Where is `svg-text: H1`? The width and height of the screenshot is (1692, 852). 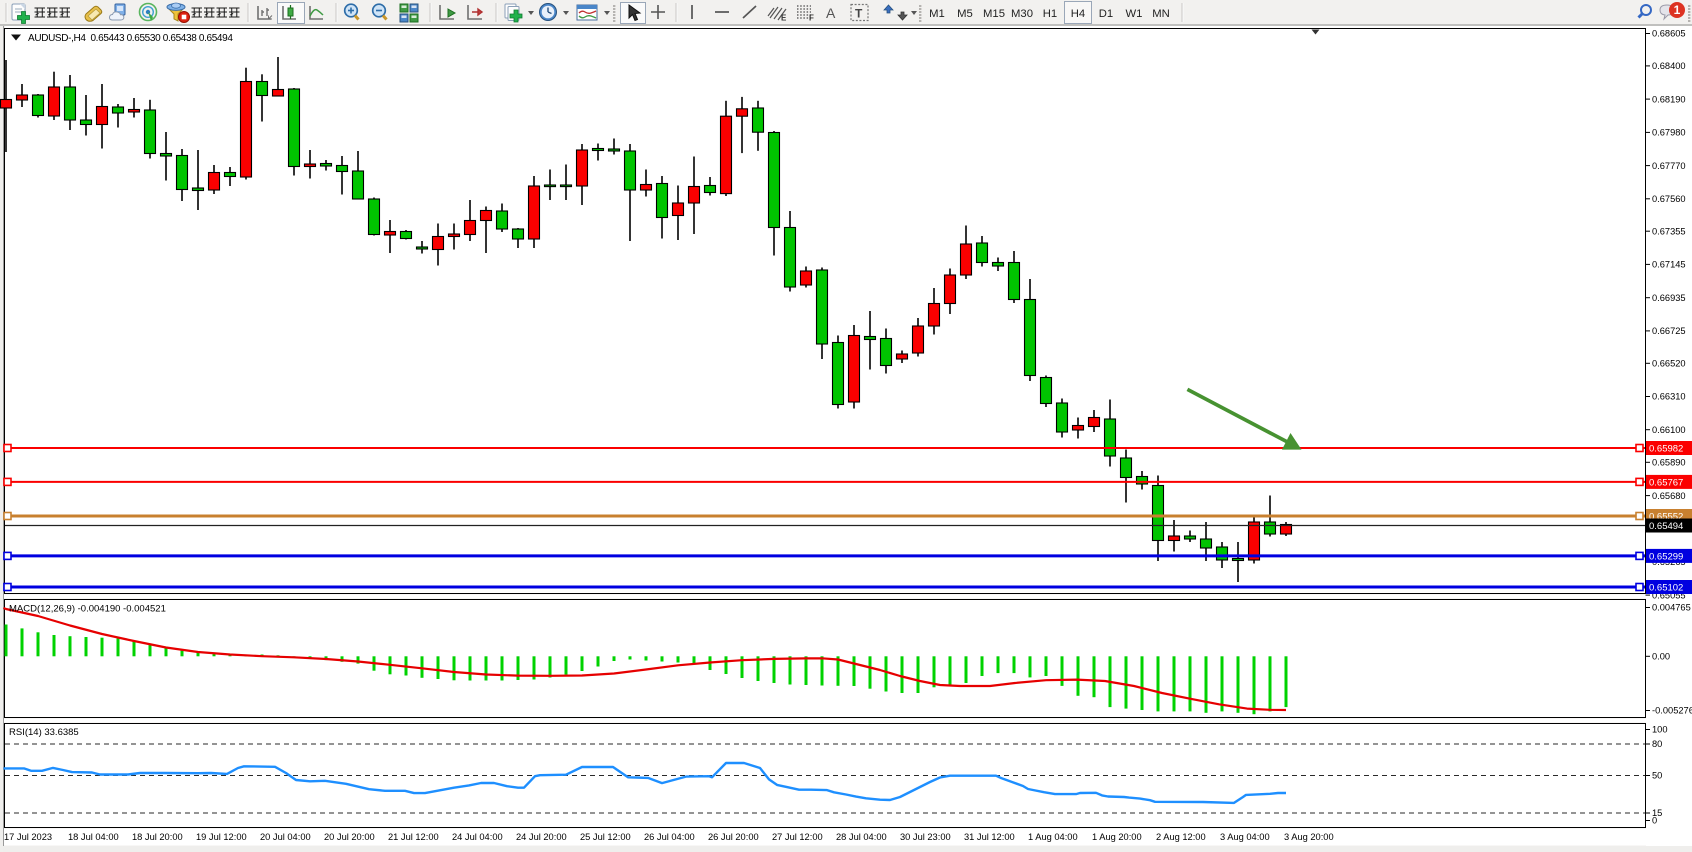 svg-text: H1 is located at coordinates (1050, 14).